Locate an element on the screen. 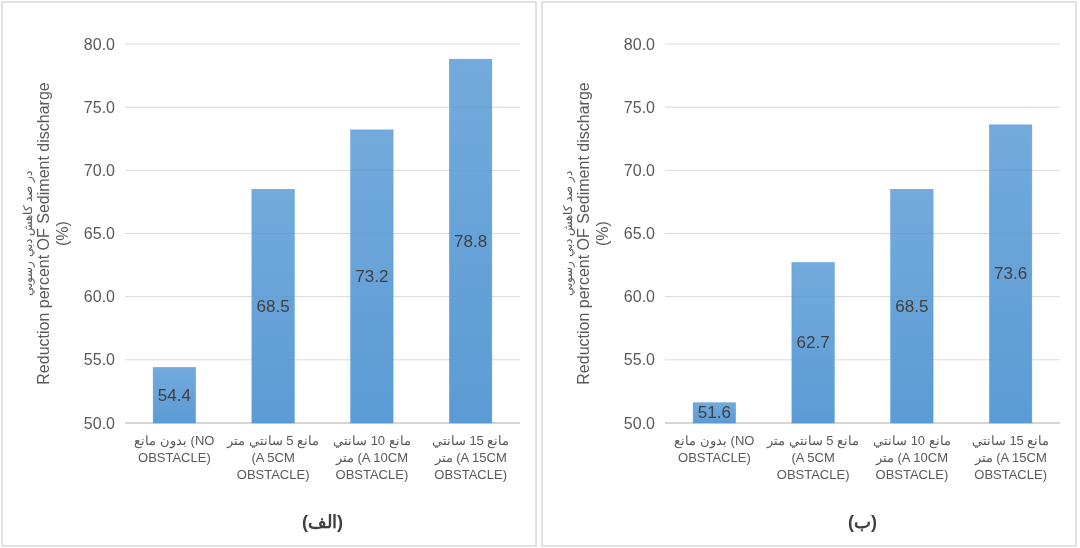  data-label: 73.2 is located at coordinates (372, 276).